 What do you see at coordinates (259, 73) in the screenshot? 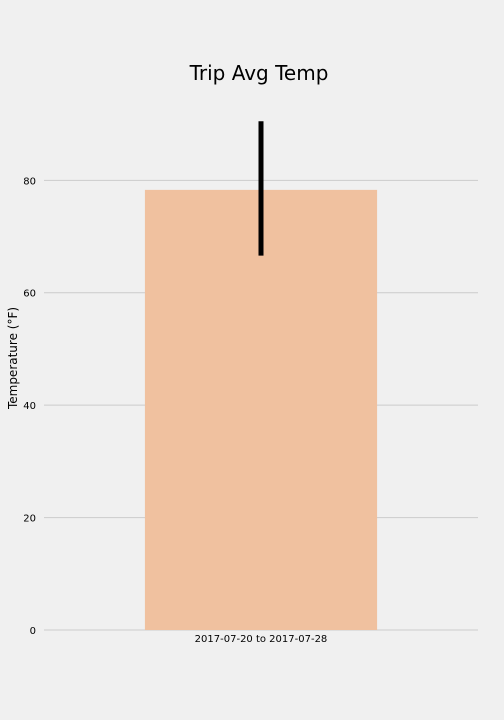
I see `chart-title: Trip Avg Temp` at bounding box center [259, 73].